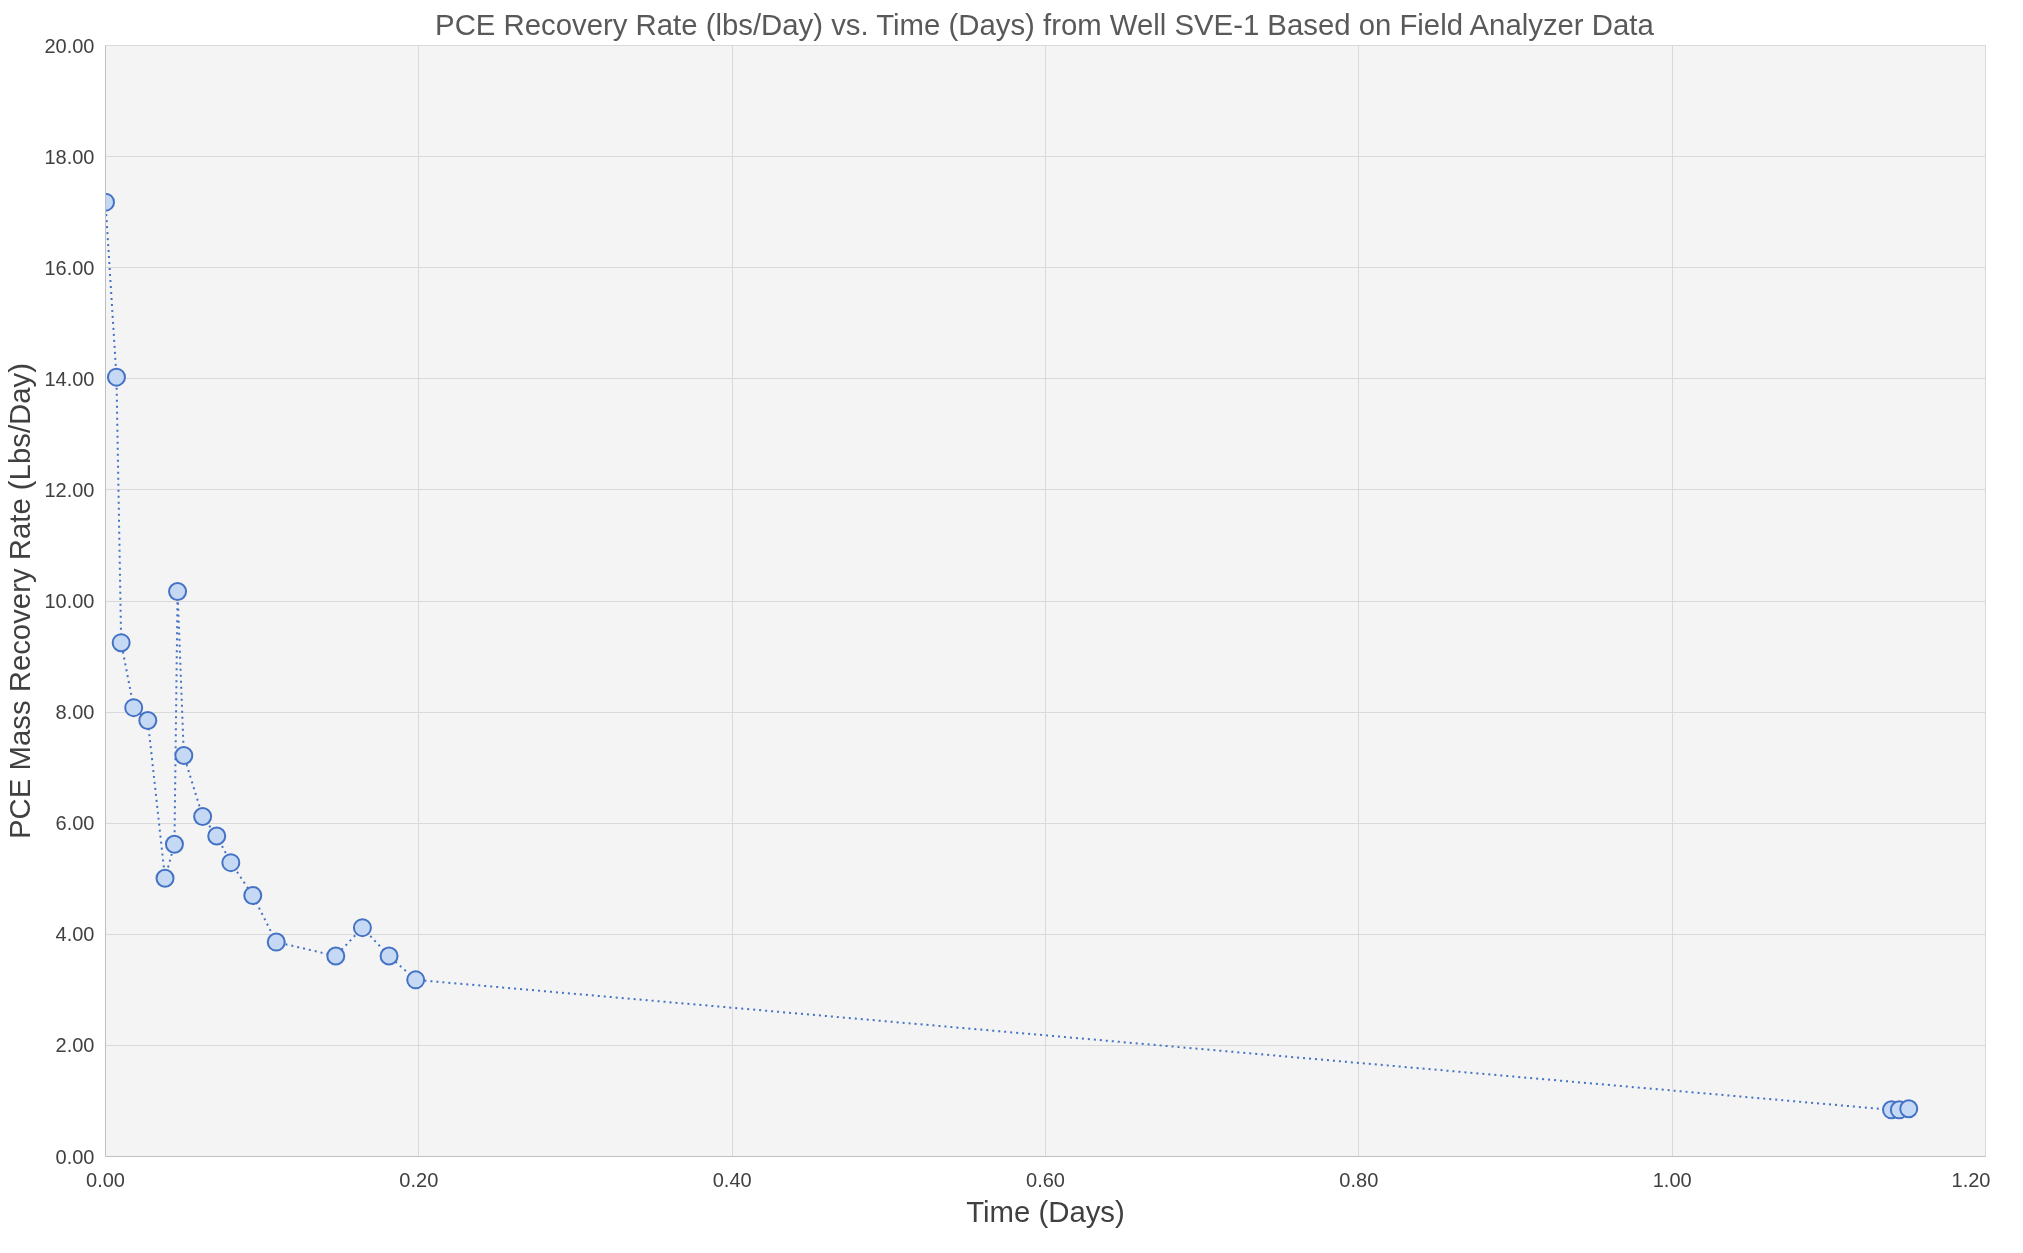  I want to click on y-tick-label: 16.00, so click(69, 267).